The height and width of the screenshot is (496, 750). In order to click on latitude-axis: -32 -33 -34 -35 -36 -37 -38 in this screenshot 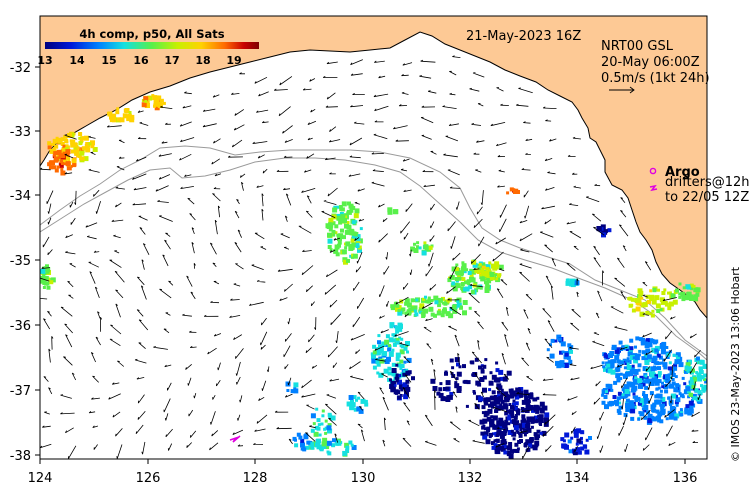, I will do `click(25, 262)`.